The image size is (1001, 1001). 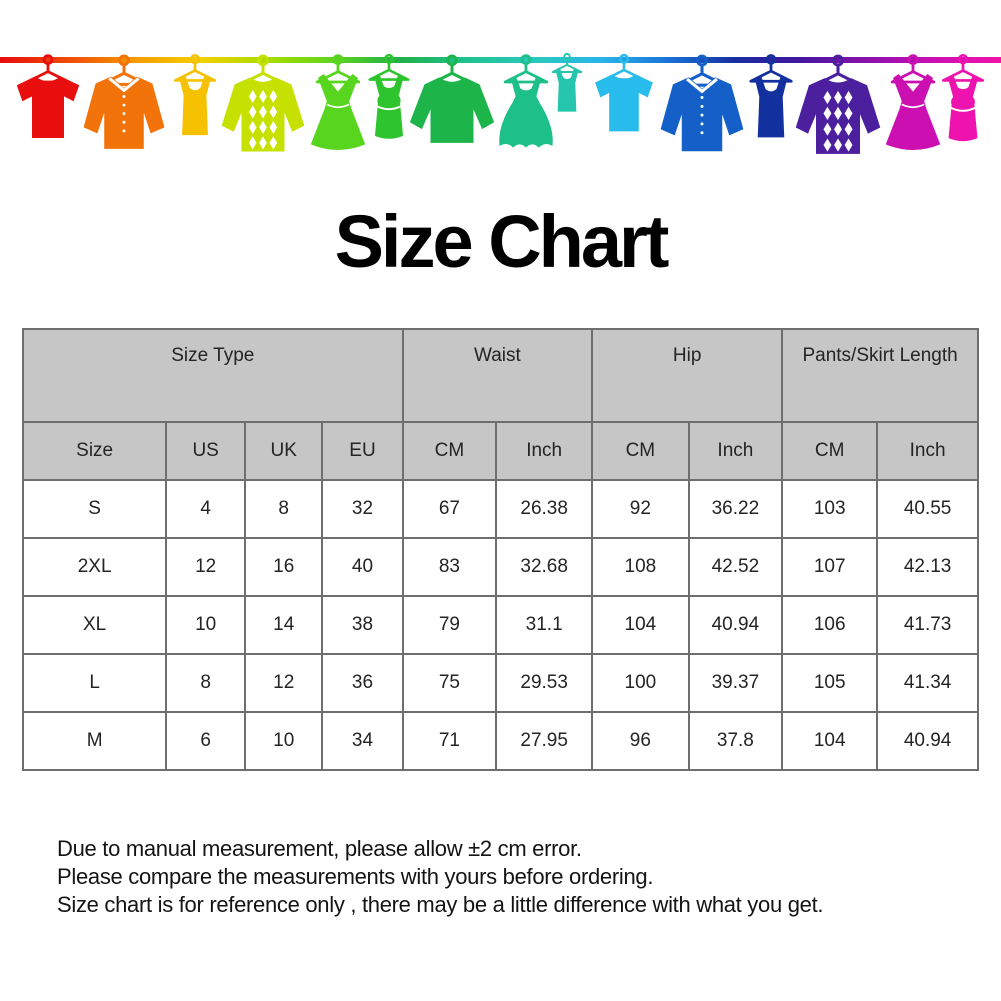 I want to click on value-cell: 41.73, so click(x=927, y=625).